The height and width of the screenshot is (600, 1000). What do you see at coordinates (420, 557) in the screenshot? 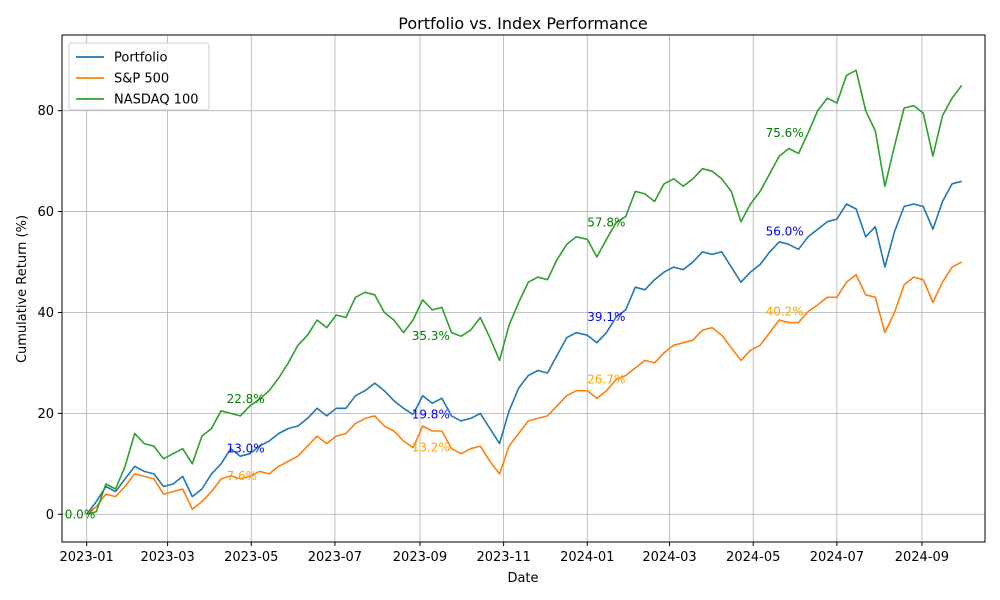
I see `x-tick-label: 2023-09` at bounding box center [420, 557].